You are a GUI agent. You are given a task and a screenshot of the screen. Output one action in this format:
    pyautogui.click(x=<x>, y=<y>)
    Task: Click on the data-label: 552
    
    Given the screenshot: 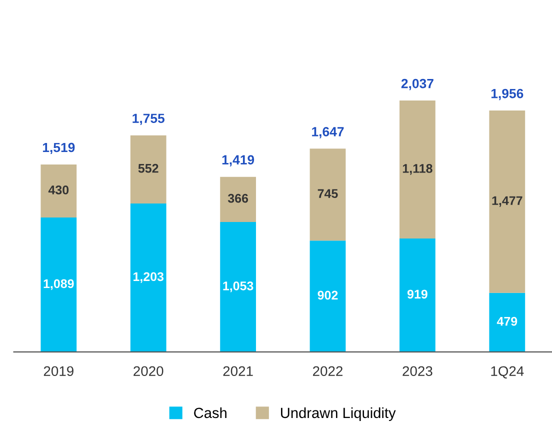 What is the action you would take?
    pyautogui.click(x=148, y=168)
    